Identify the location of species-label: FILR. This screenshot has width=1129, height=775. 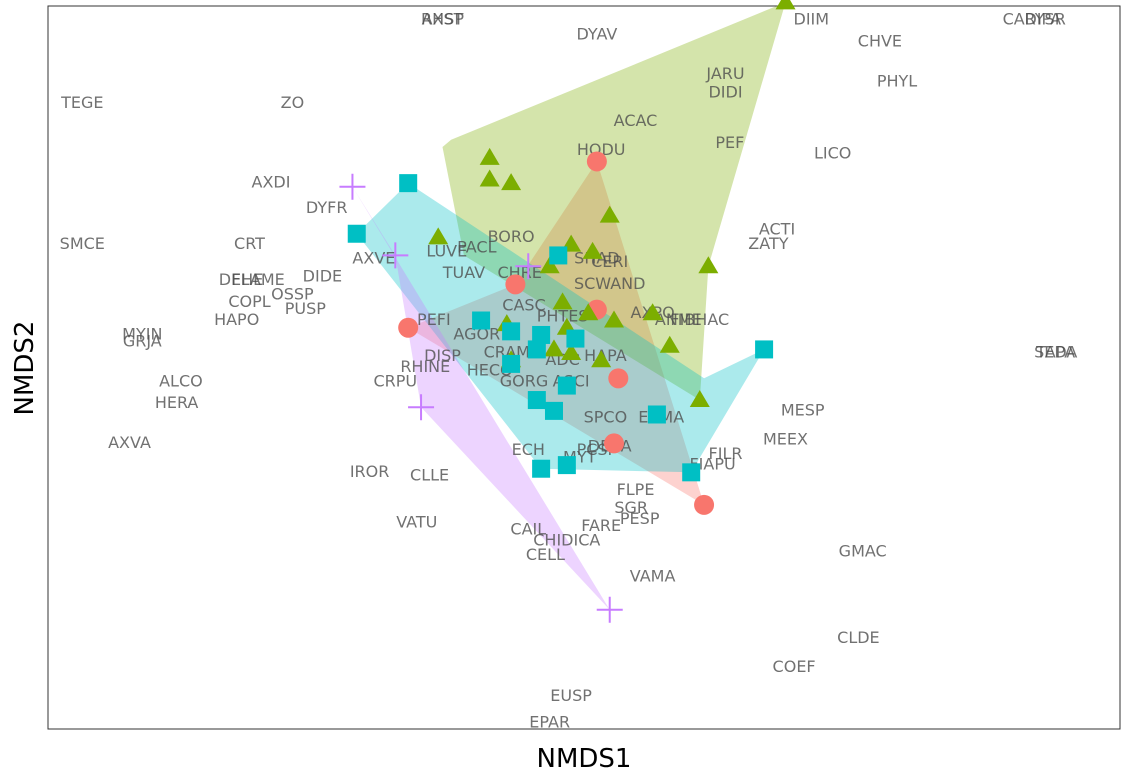
(726, 453).